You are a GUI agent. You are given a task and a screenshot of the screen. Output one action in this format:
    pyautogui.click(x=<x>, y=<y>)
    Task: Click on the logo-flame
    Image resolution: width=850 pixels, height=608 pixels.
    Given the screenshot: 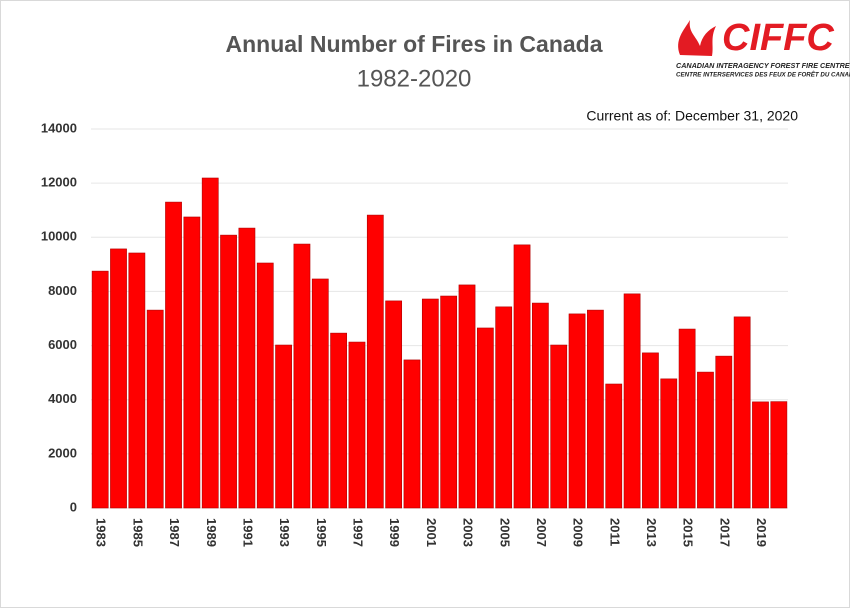 What is the action you would take?
    pyautogui.click(x=697, y=38)
    